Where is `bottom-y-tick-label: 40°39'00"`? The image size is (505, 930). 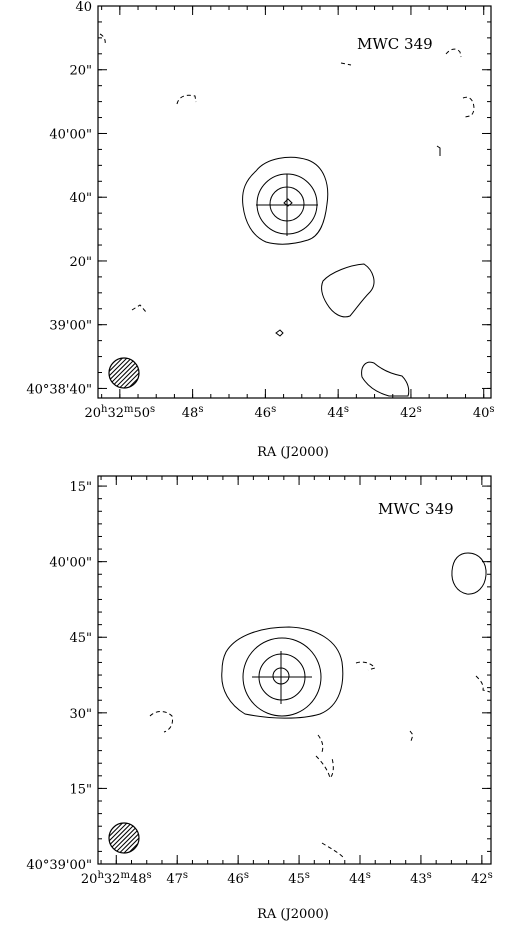
bottom-y-tick-label: 40°39'00" is located at coordinates (59, 865).